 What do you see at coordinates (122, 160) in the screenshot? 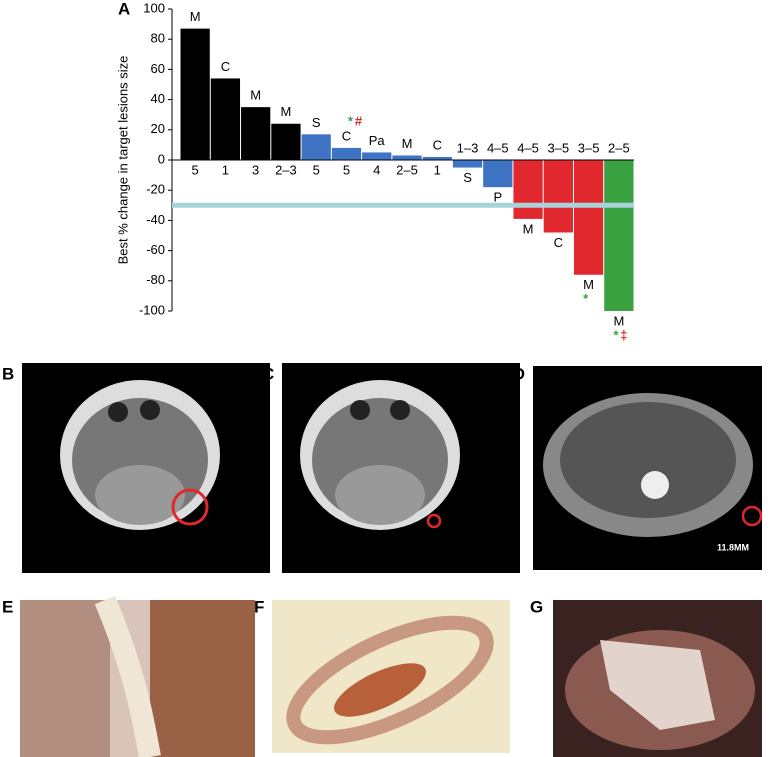
I see `y-axis-label: Best % change in target lesions size` at bounding box center [122, 160].